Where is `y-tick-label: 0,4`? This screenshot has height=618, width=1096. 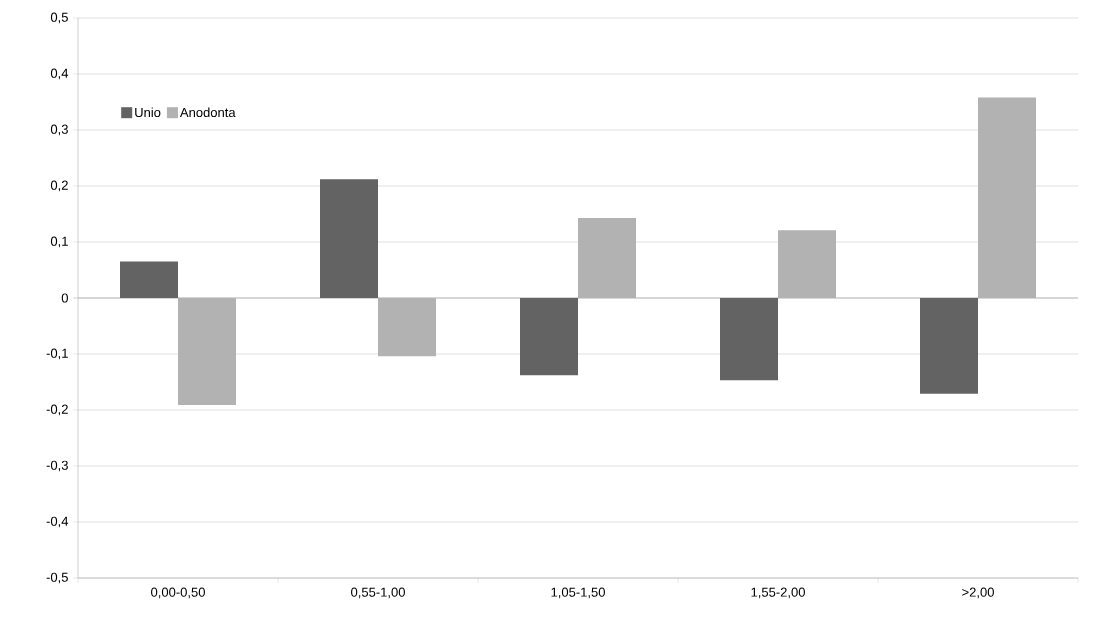 y-tick-label: 0,4 is located at coordinates (59, 74).